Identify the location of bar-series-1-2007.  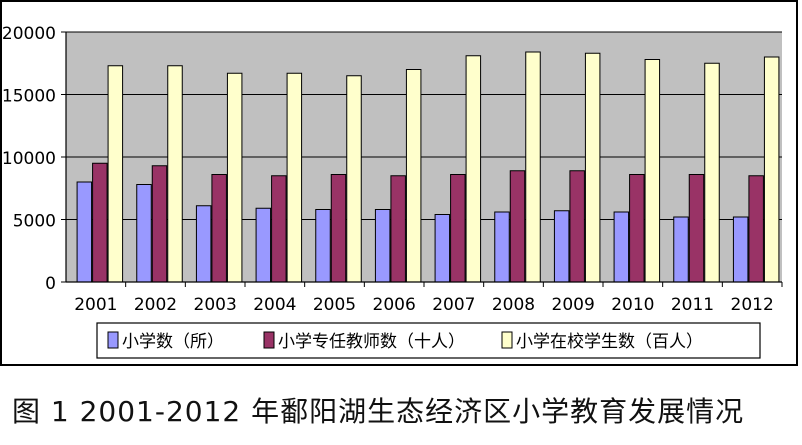
(442, 248).